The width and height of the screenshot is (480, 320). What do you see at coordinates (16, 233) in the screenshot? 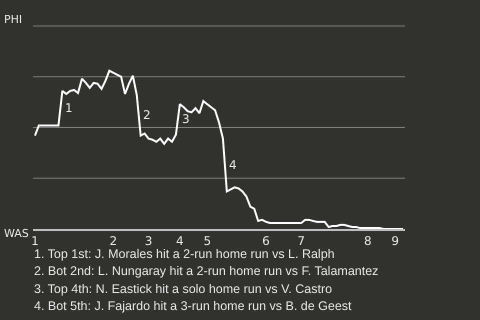
I see `text: WAS` at bounding box center [16, 233].